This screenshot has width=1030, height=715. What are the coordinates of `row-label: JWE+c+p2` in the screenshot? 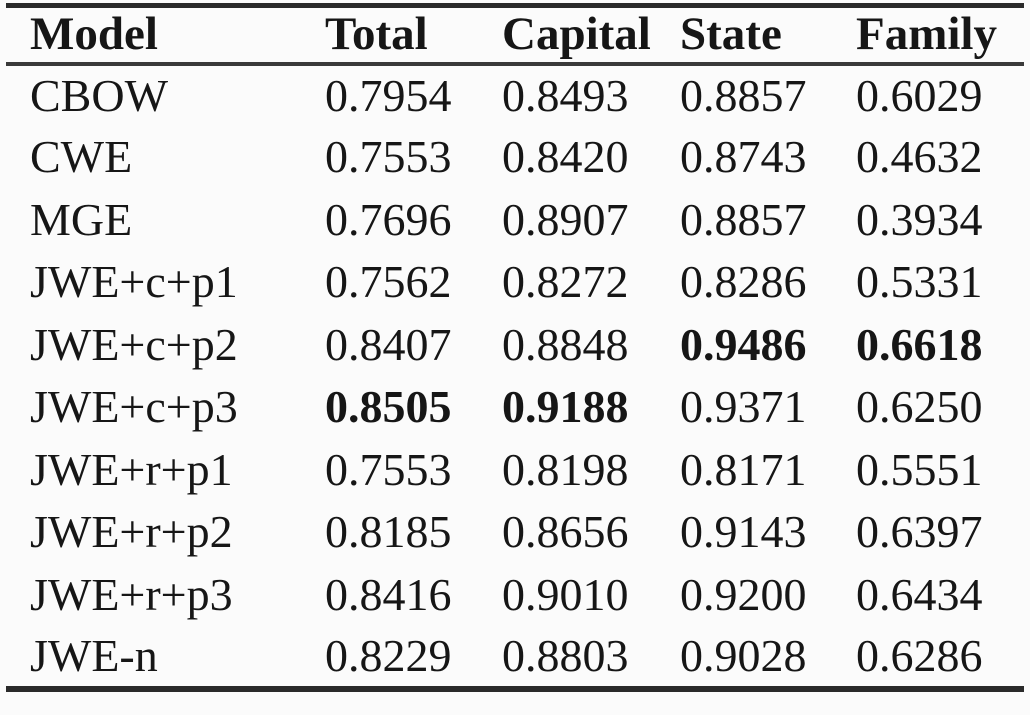 It's located at (134, 344).